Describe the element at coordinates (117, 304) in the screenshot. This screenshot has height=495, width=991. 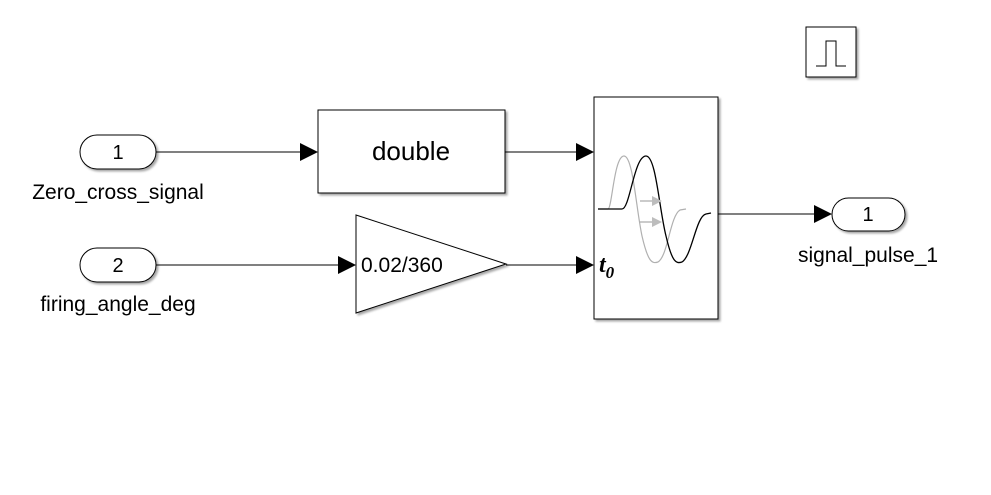
I see `inport-2-label: firing_angle_deg` at that location.